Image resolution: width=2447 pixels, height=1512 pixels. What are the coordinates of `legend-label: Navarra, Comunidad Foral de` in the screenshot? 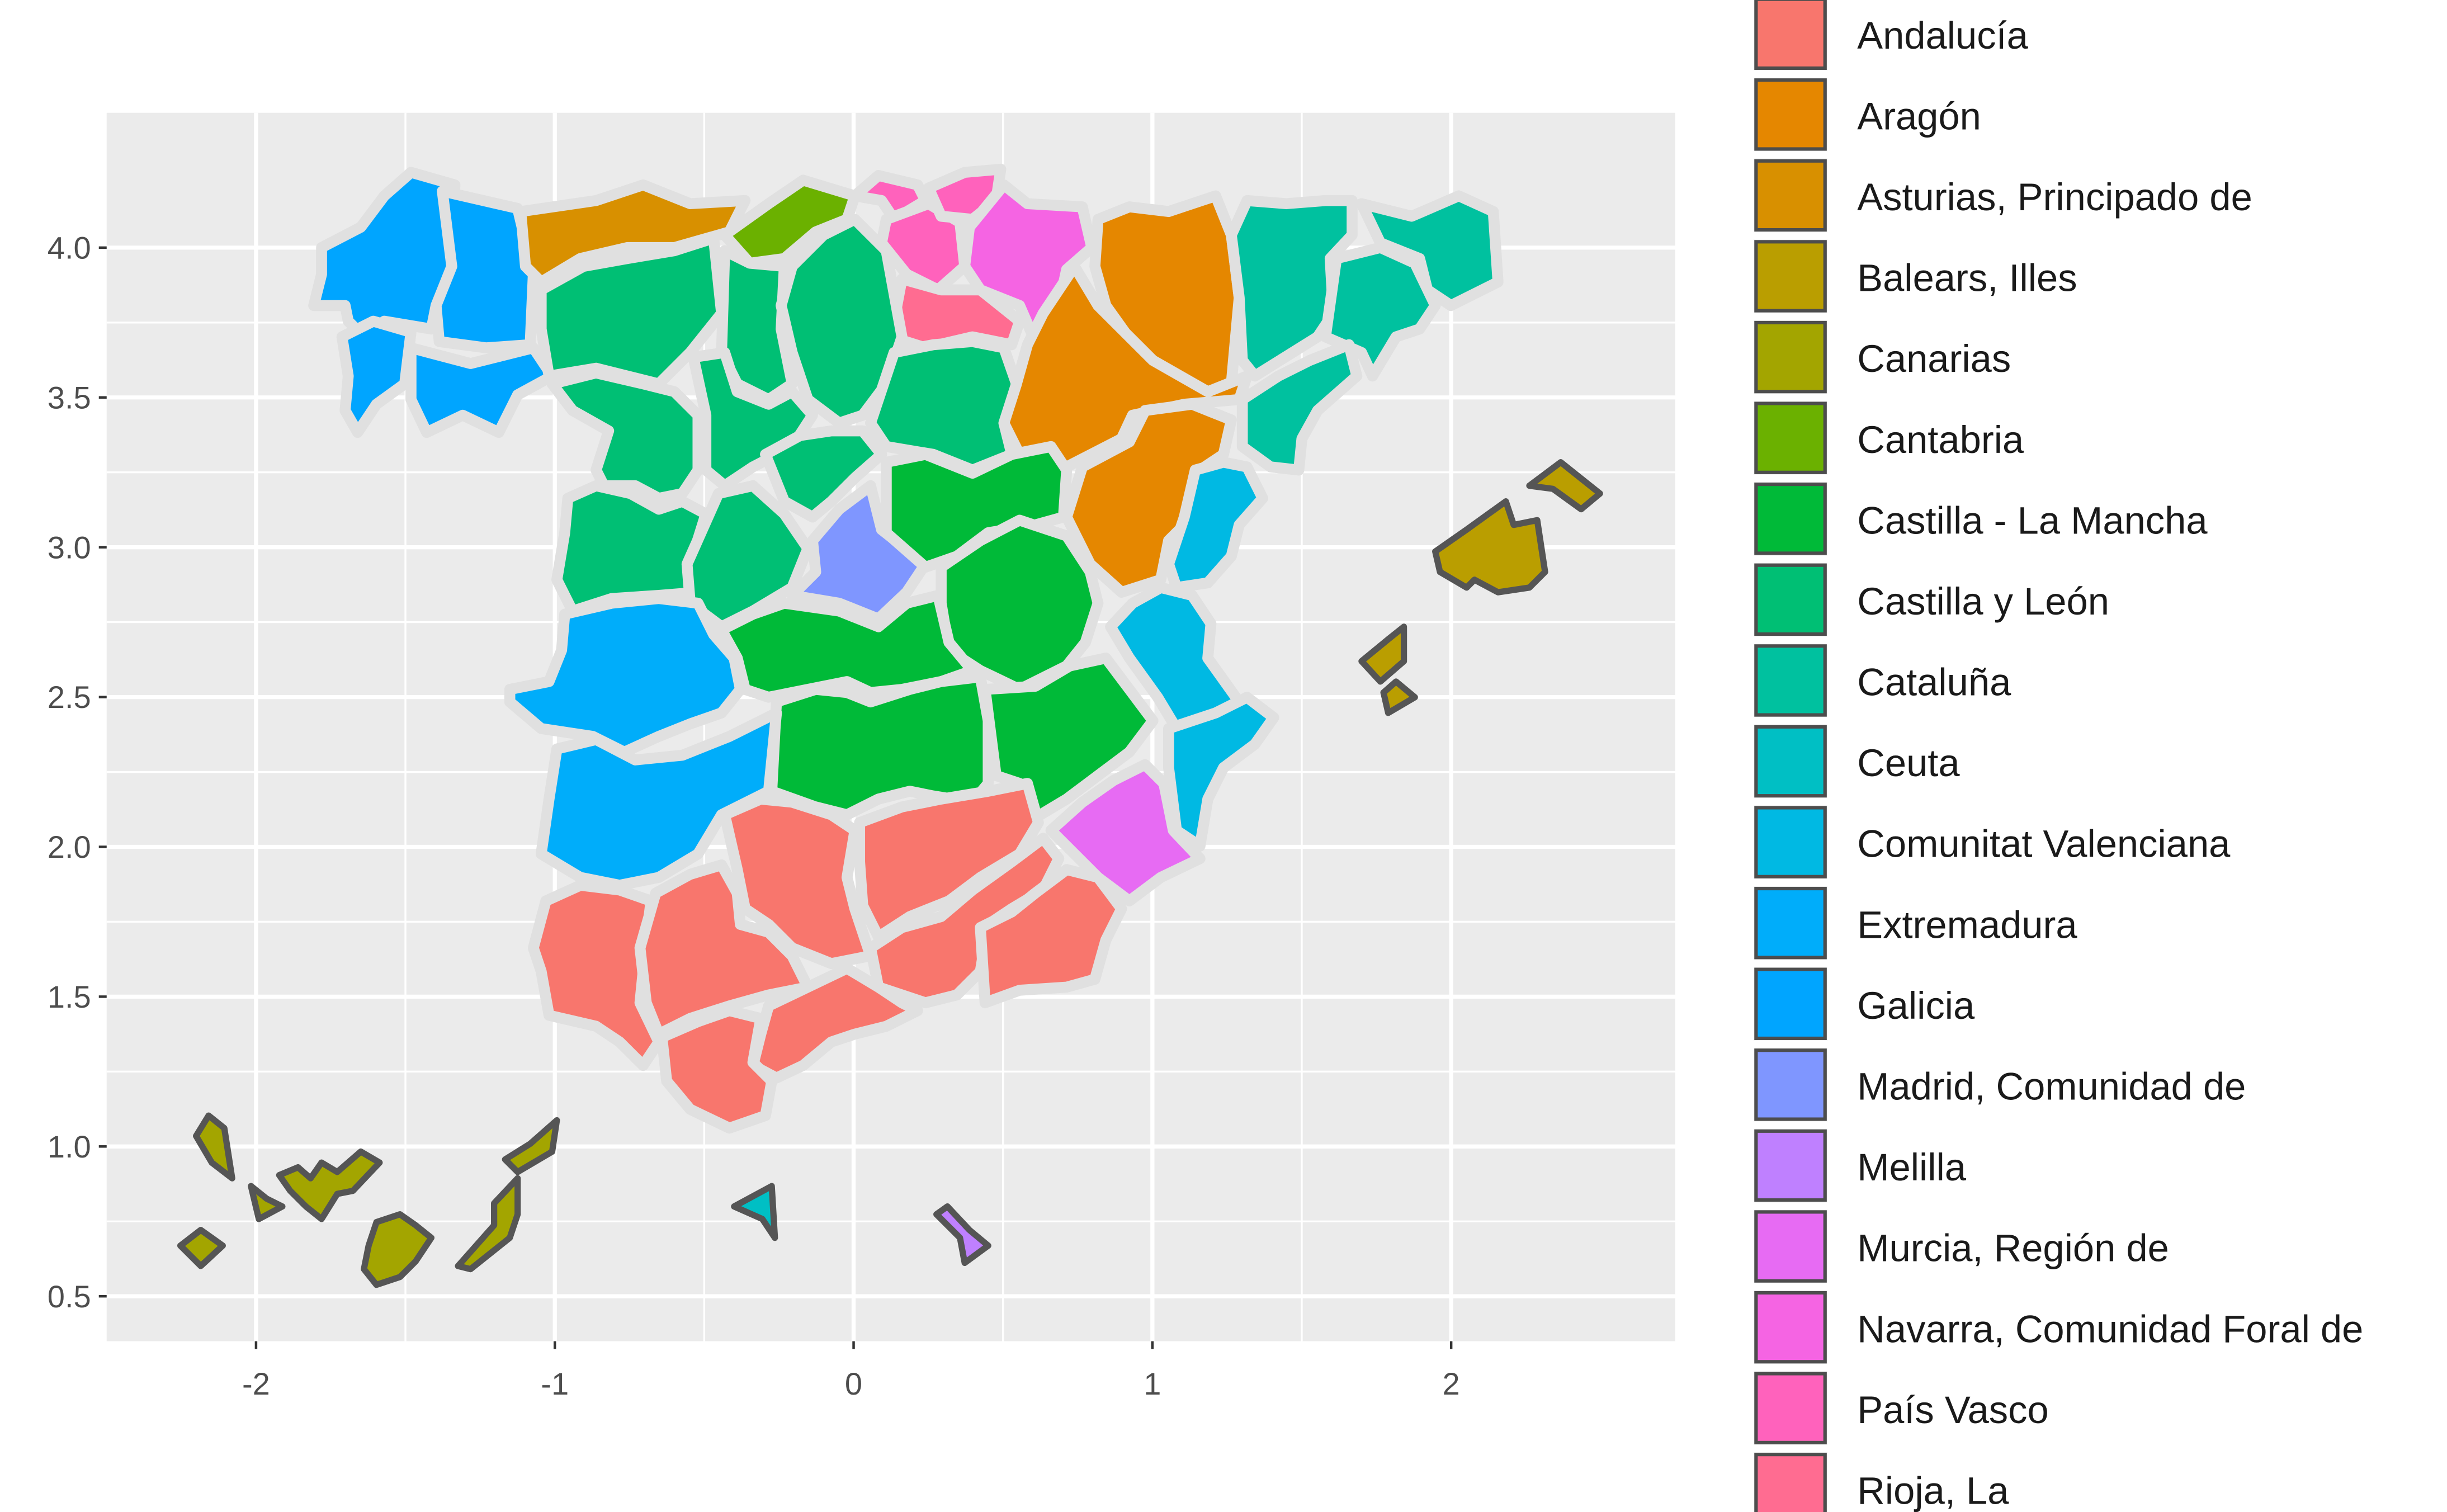 It's located at (2110, 1328).